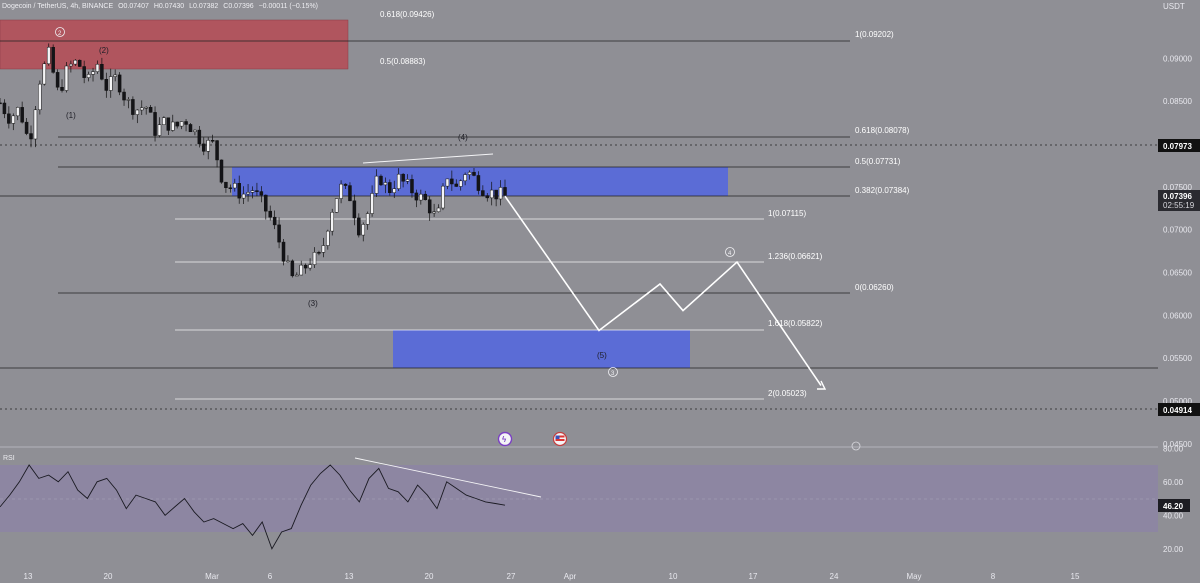 The height and width of the screenshot is (583, 1200). What do you see at coordinates (169, 6) in the screenshot?
I see `ohlc-high: H0.07430` at bounding box center [169, 6].